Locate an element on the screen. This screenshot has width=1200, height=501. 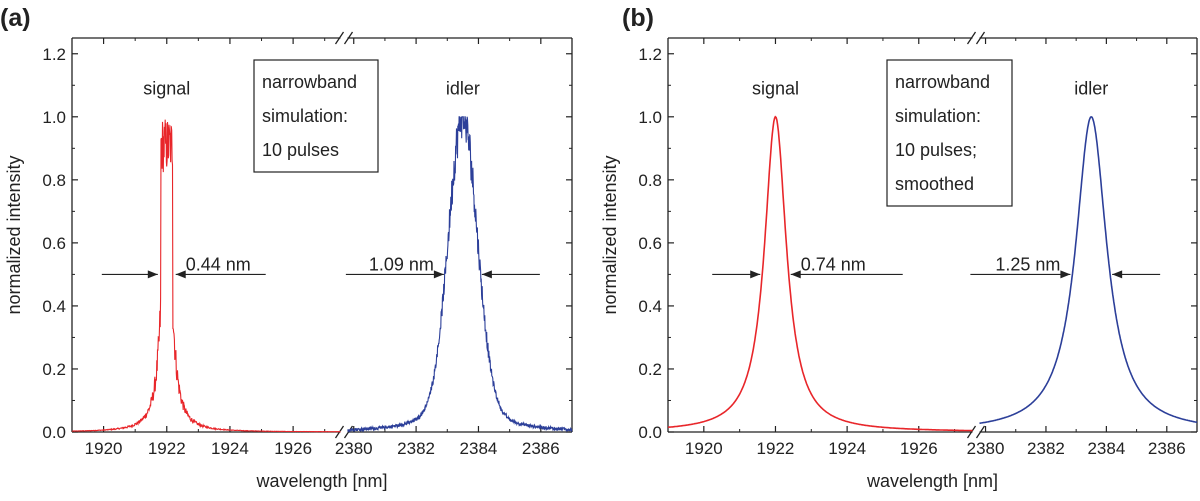
annotation-line: 10 pulses is located at coordinates (300, 150).